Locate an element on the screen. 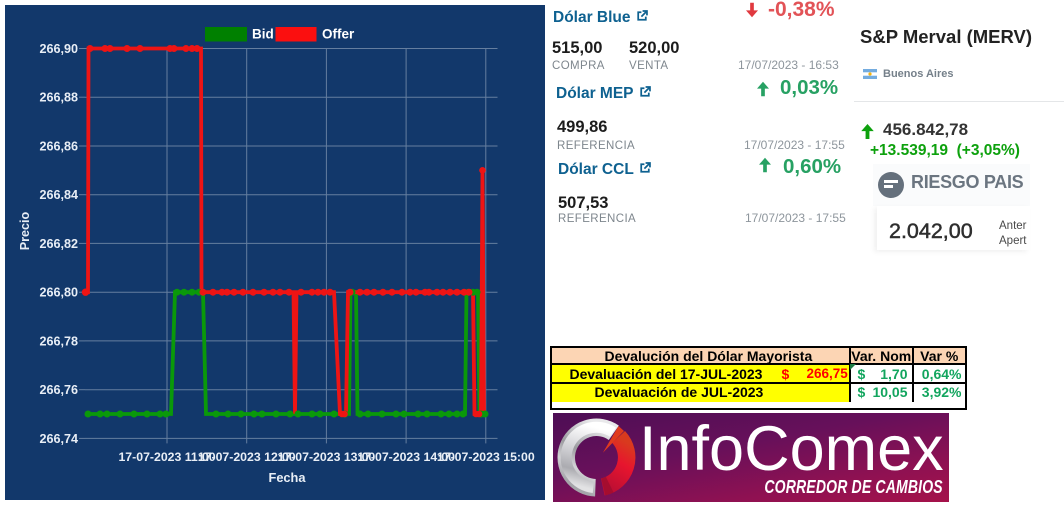 This screenshot has width=1064, height=506. svg-text: Precio is located at coordinates (25, 230).